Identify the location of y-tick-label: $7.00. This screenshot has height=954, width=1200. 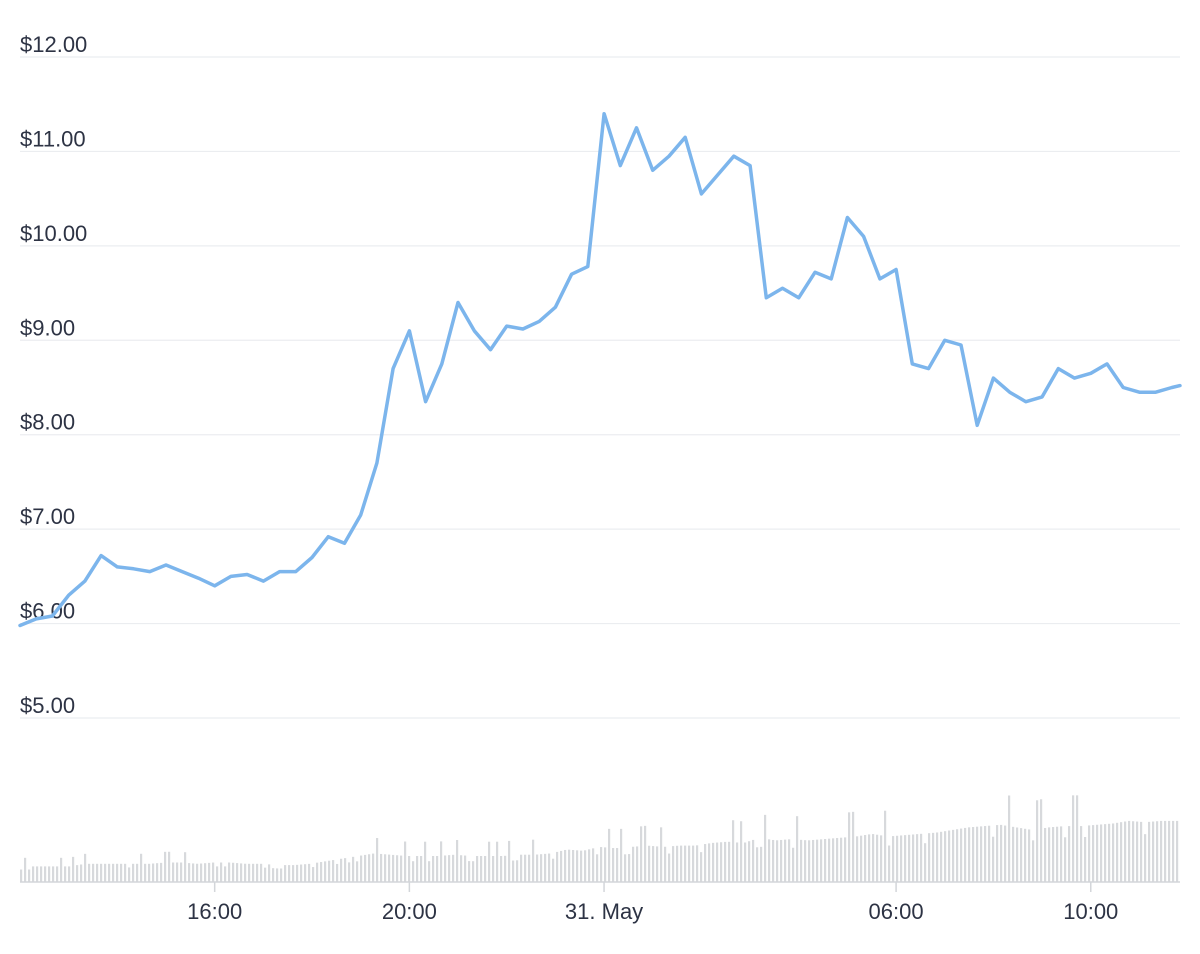
(47, 516).